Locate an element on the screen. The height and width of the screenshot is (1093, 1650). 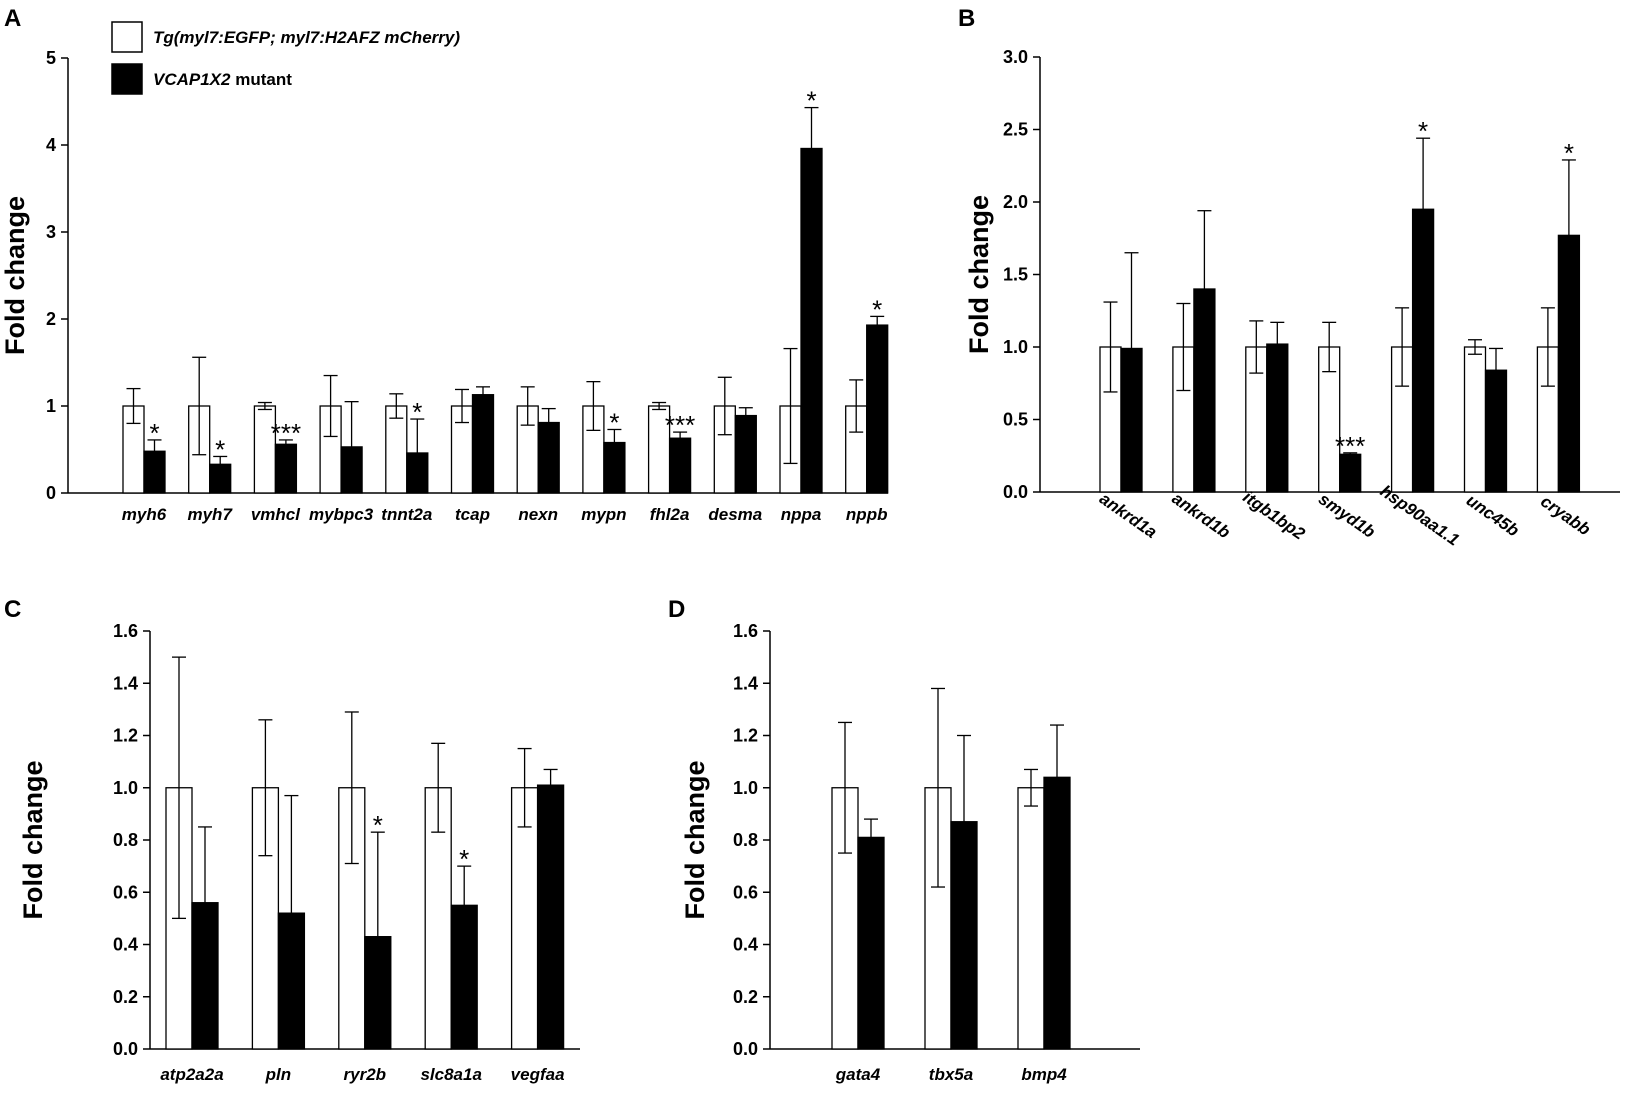
legend-label-wt: Tg(myl7:EGFP; myl7:H2AFZ mCherry) is located at coordinates (306, 37).